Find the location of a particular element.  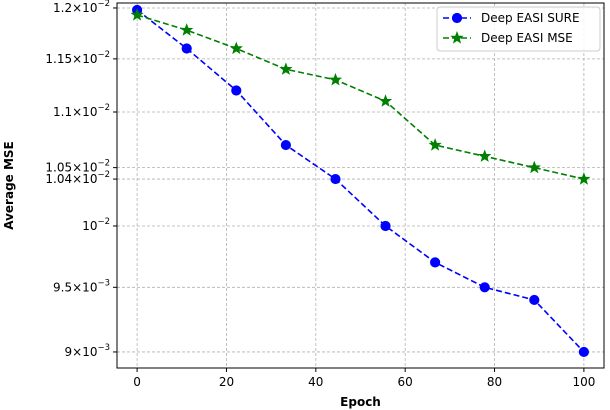

legend-box is located at coordinates (518, 29).